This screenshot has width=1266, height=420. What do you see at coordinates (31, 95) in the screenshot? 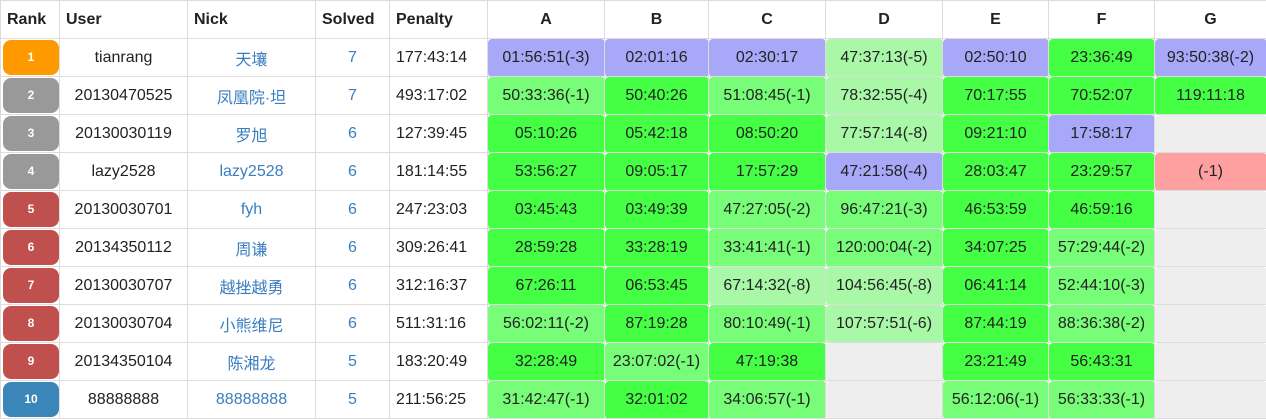
I see `rank-badge: 2` at bounding box center [31, 95].